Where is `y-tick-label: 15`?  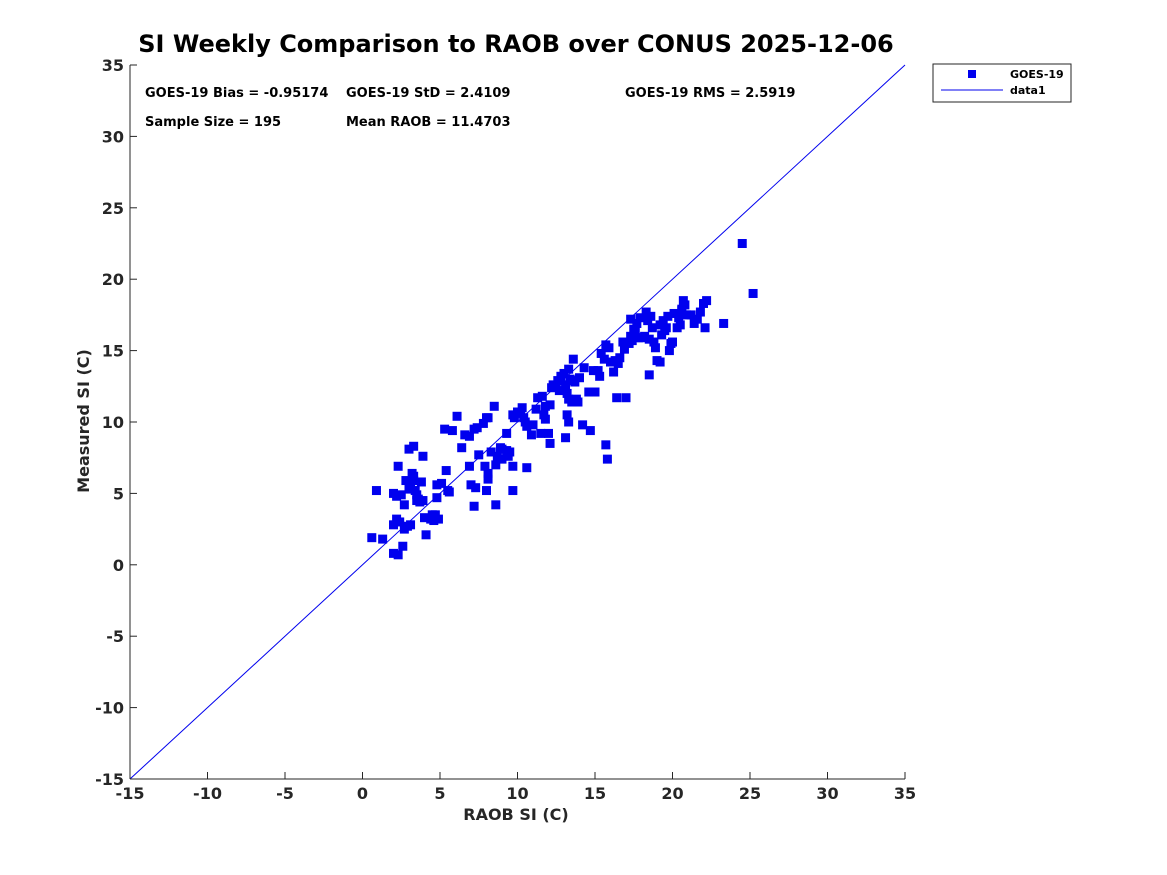
y-tick-label: 15 is located at coordinates (113, 351).